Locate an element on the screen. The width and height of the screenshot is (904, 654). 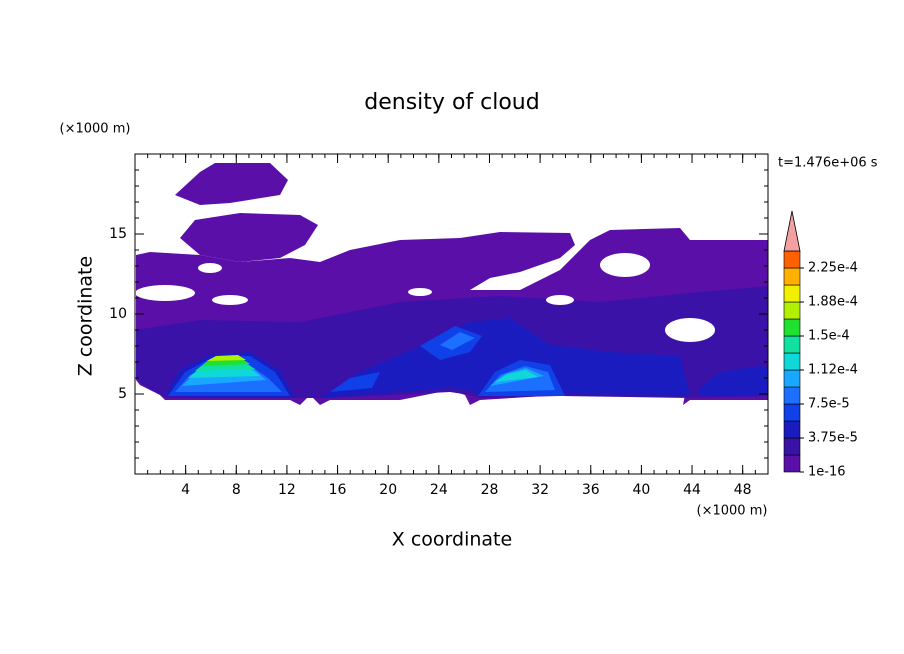
y-tick-label: 15 is located at coordinates (118, 234).